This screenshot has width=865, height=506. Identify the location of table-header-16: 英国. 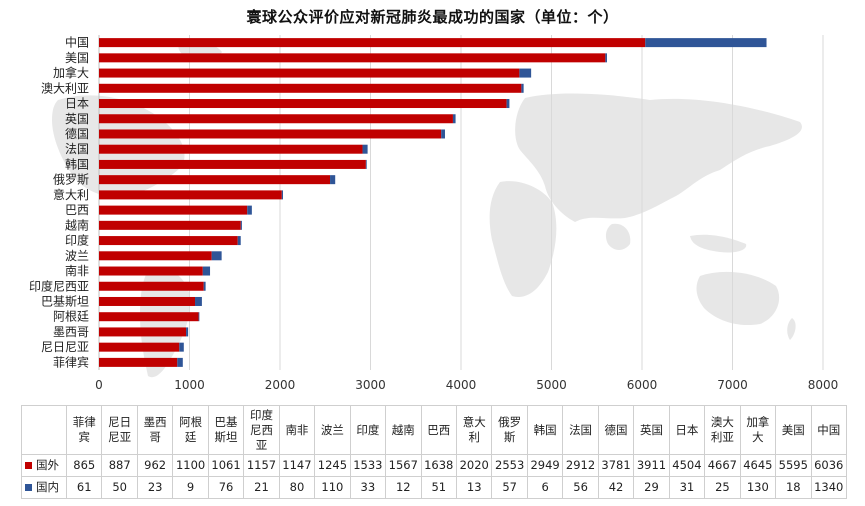
(651, 430).